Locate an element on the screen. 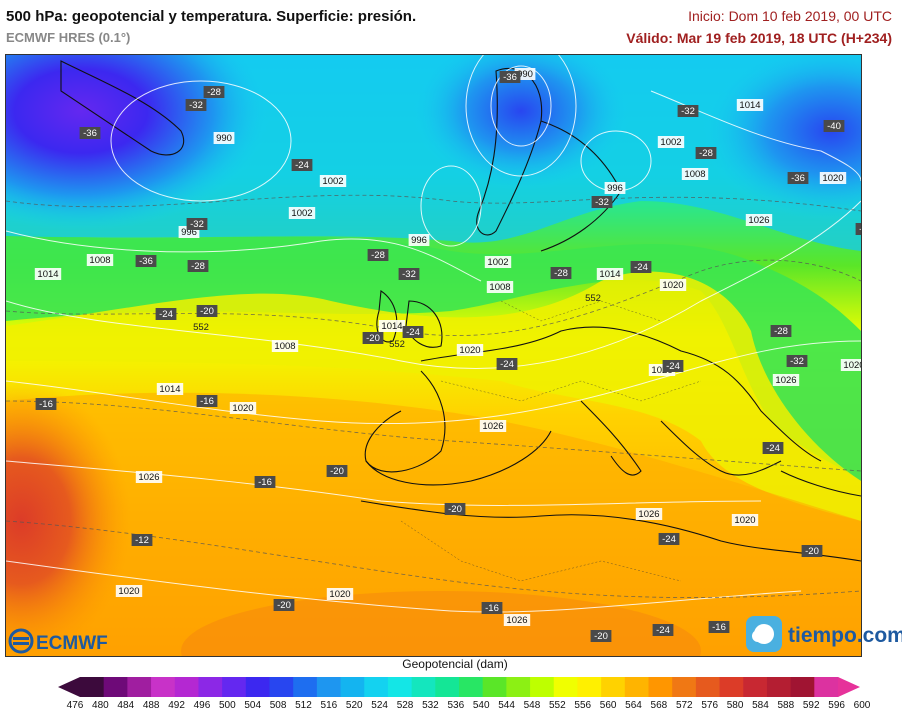 The height and width of the screenshot is (710, 910). colorbar-tick-label: 556 is located at coordinates (582, 705).